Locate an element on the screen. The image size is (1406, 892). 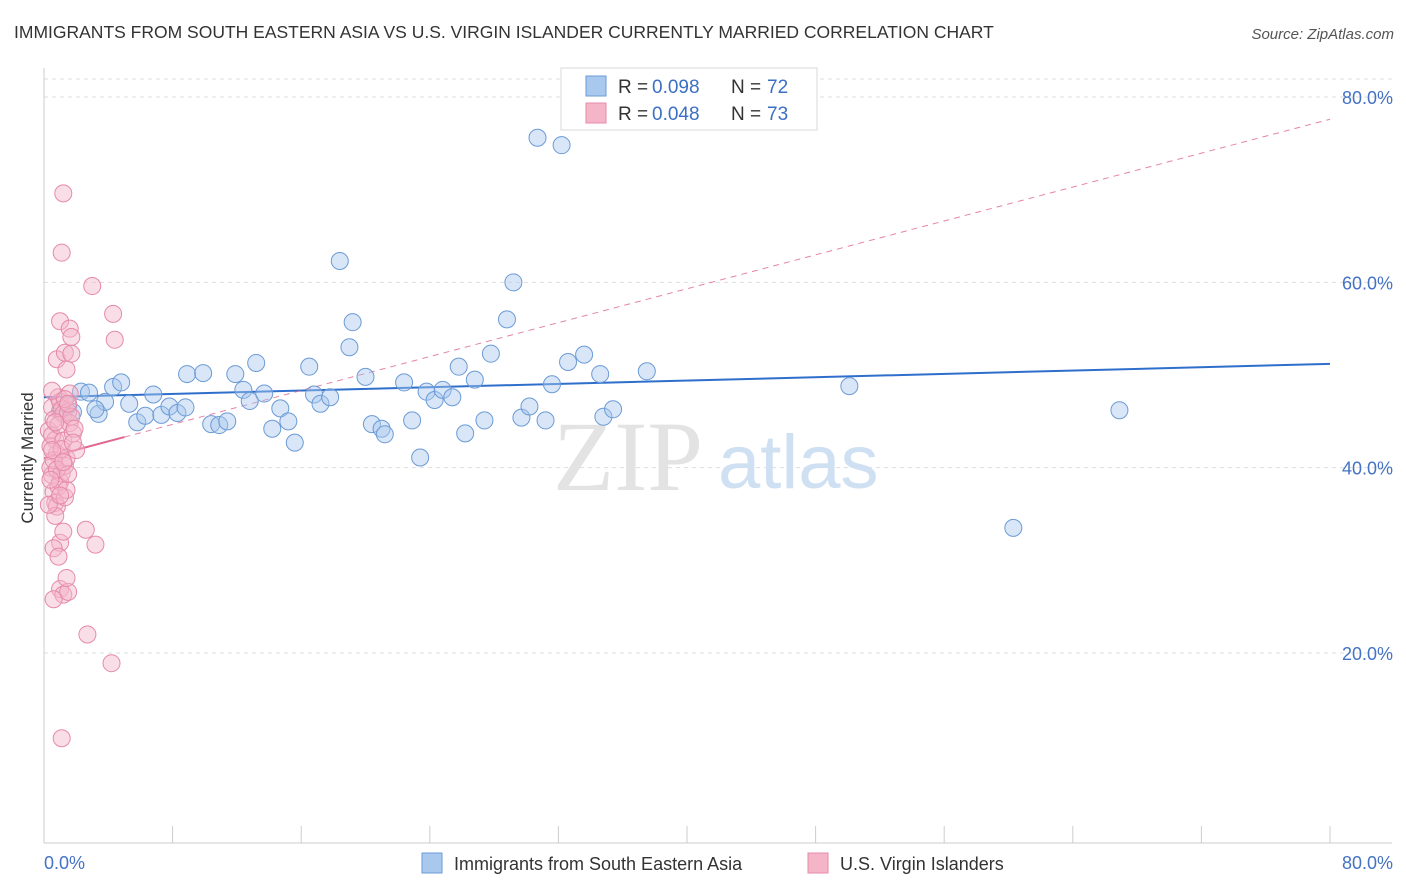
y-tick-label-3: 20.0% is located at coordinates (1367, 654).